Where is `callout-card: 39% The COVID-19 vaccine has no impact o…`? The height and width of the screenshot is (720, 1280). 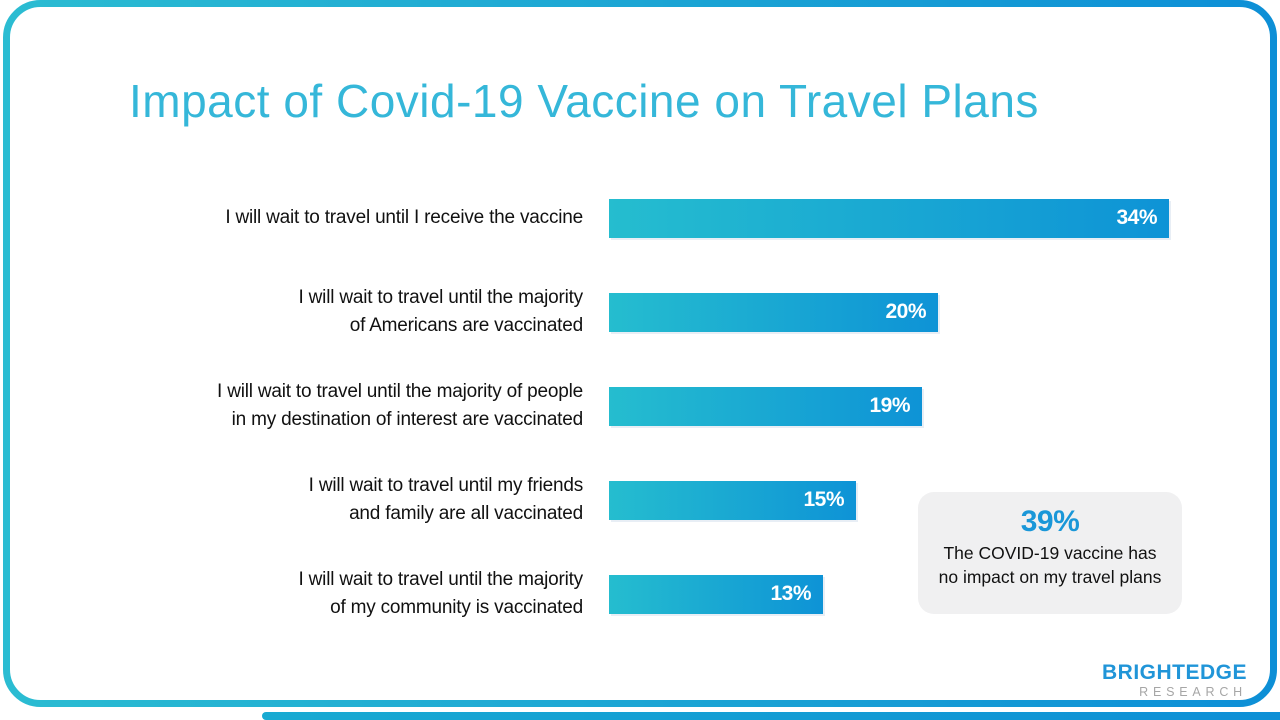 callout-card: 39% The COVID-19 vaccine has no impact o… is located at coordinates (1050, 553).